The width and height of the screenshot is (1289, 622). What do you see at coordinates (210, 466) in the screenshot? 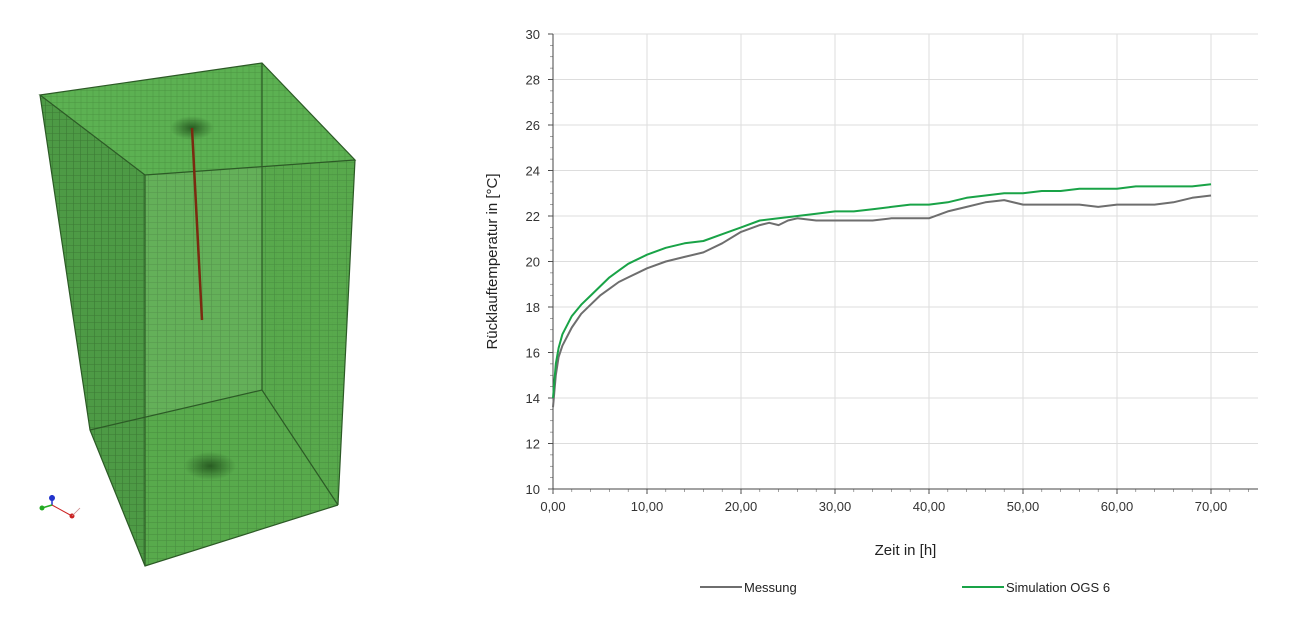
I see `mesh-refinement-bottom` at bounding box center [210, 466].